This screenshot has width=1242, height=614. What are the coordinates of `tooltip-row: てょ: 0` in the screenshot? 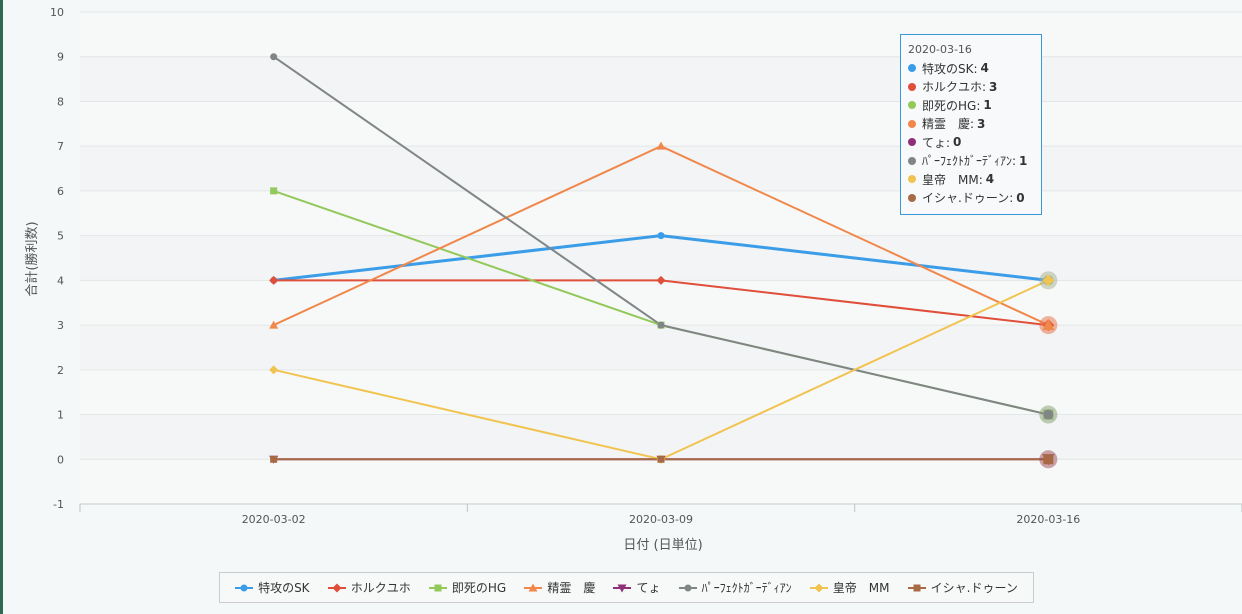 It's located at (971, 142).